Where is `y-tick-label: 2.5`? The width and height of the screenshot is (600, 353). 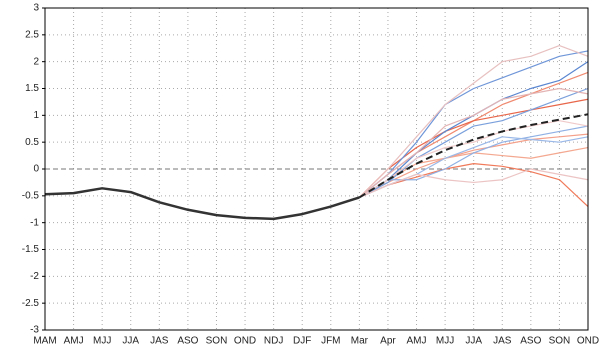
y-tick-label: 2.5 is located at coordinates (32, 34).